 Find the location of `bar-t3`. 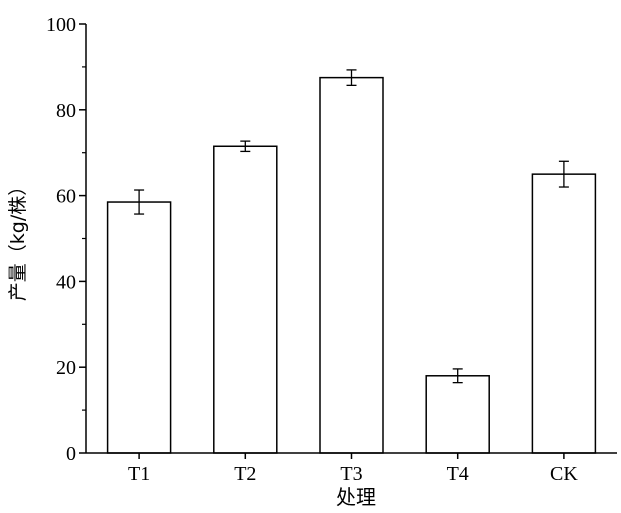

bar-t3 is located at coordinates (351, 265).